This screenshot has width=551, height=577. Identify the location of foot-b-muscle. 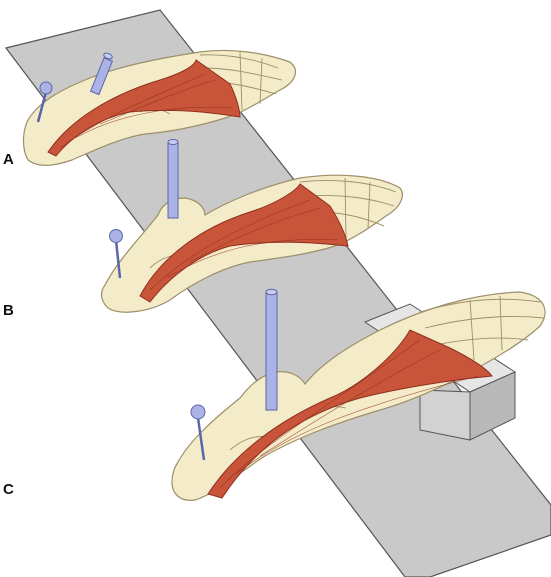
(244, 243).